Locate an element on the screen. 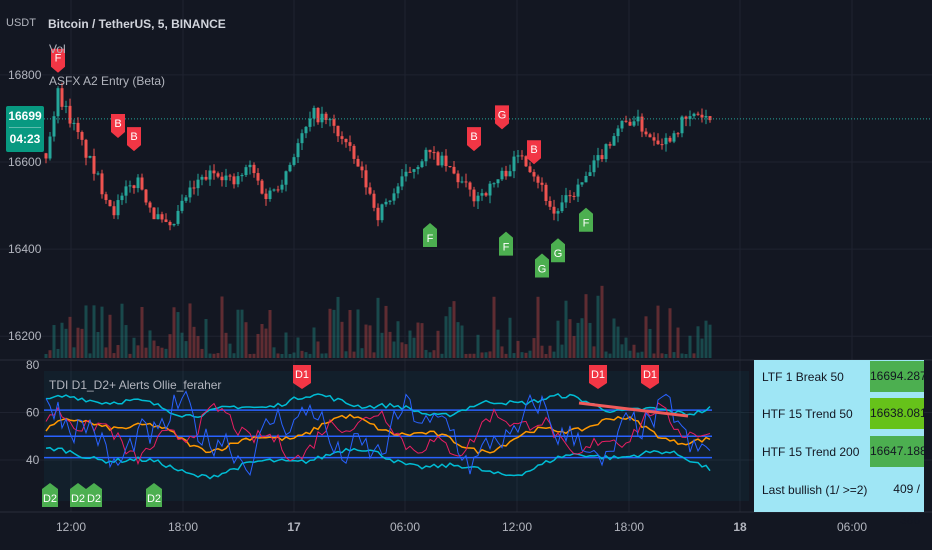 This screenshot has height=550, width=932. divergence-line is located at coordinates (633, 409).